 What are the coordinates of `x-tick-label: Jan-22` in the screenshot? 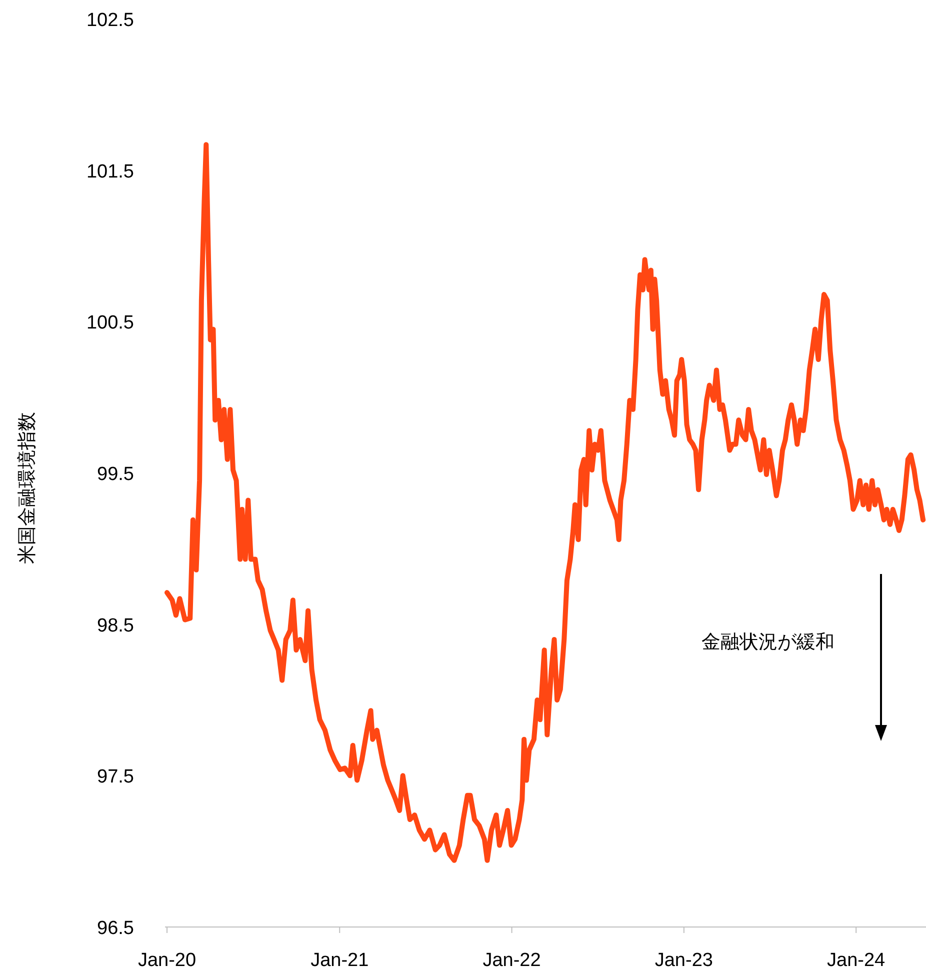 It's located at (511, 960).